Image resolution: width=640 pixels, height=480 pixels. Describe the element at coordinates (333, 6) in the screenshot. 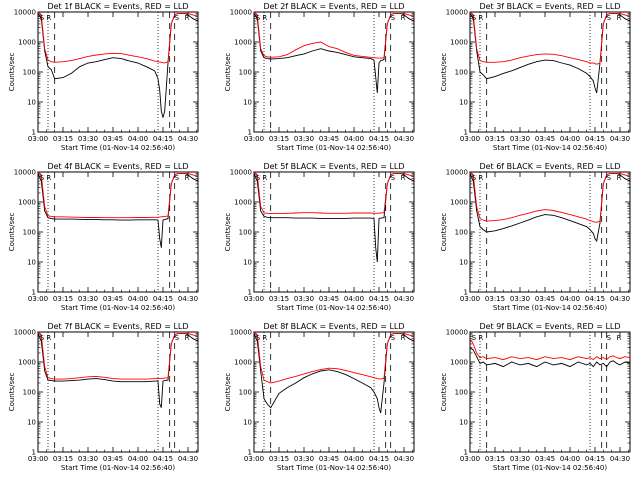

I see `panel-title: Det 2f BLACK = Events, RED = LLD` at that location.